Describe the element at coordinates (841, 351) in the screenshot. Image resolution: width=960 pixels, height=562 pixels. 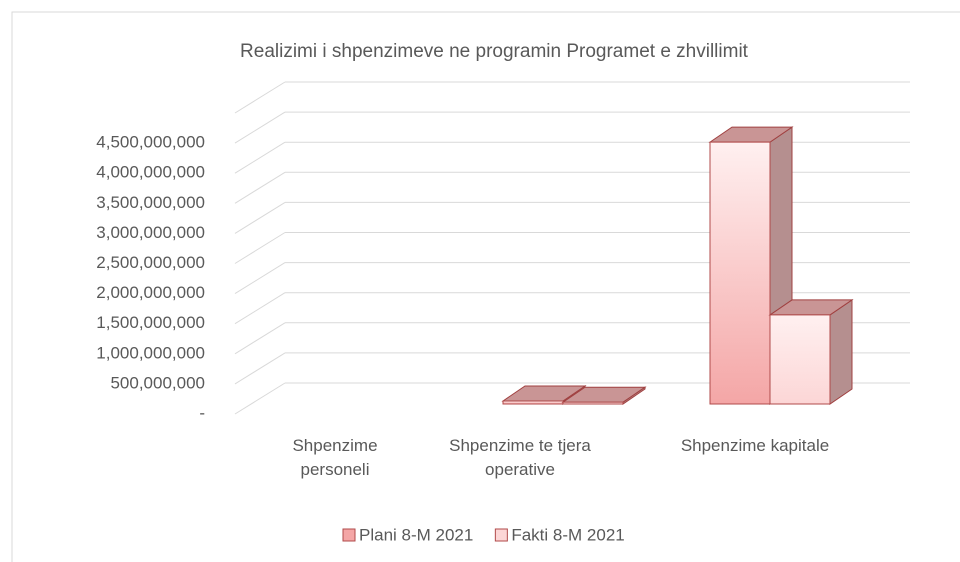
I see `bar-side` at that location.